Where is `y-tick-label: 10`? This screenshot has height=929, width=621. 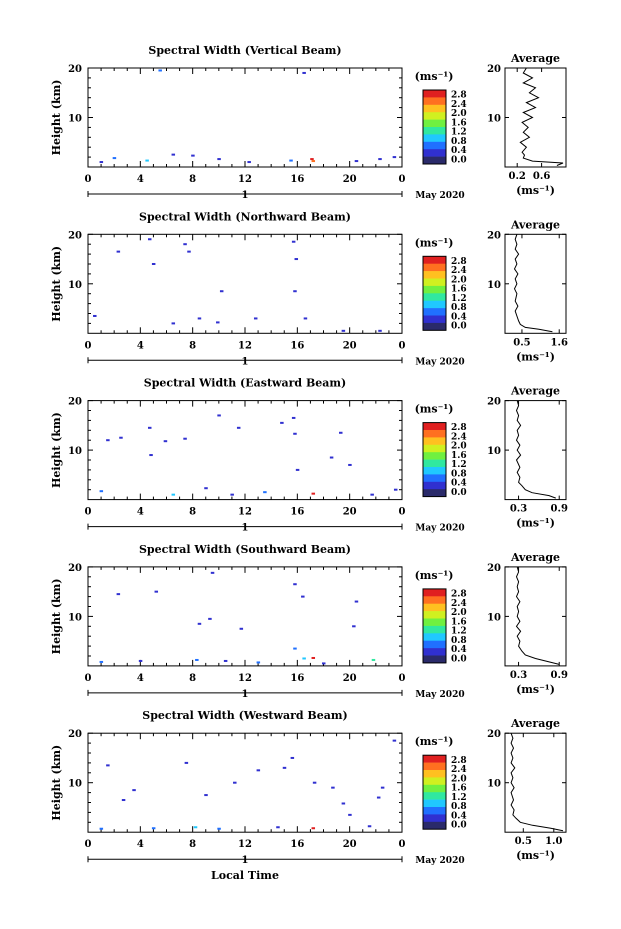
y-tick-label: 10 is located at coordinates (75, 451).